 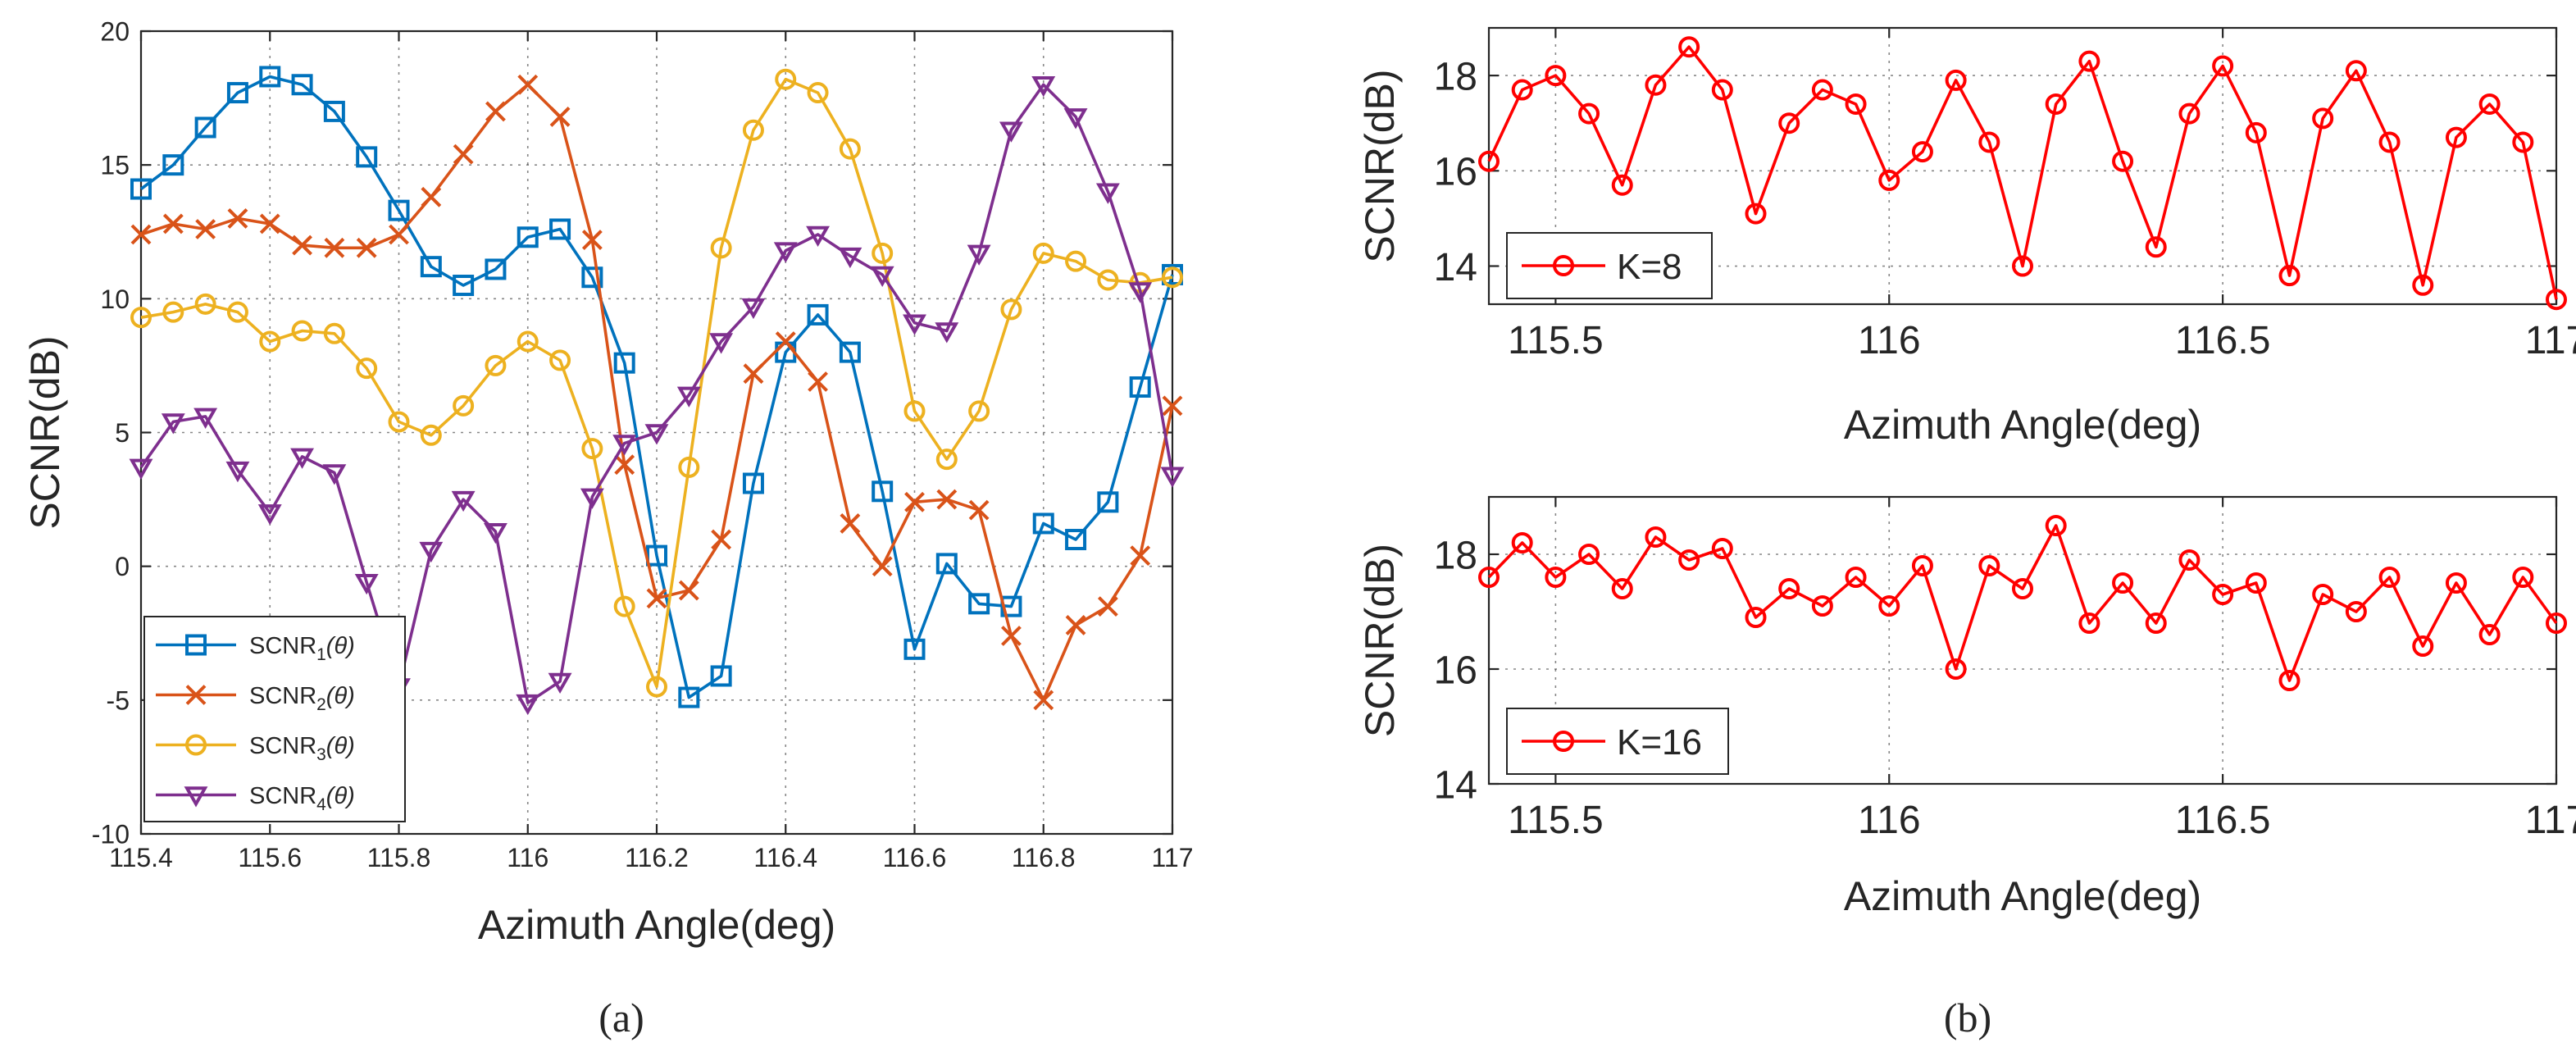 I want to click on y-axis-label: SCNR(dB), so click(x=1380, y=165).